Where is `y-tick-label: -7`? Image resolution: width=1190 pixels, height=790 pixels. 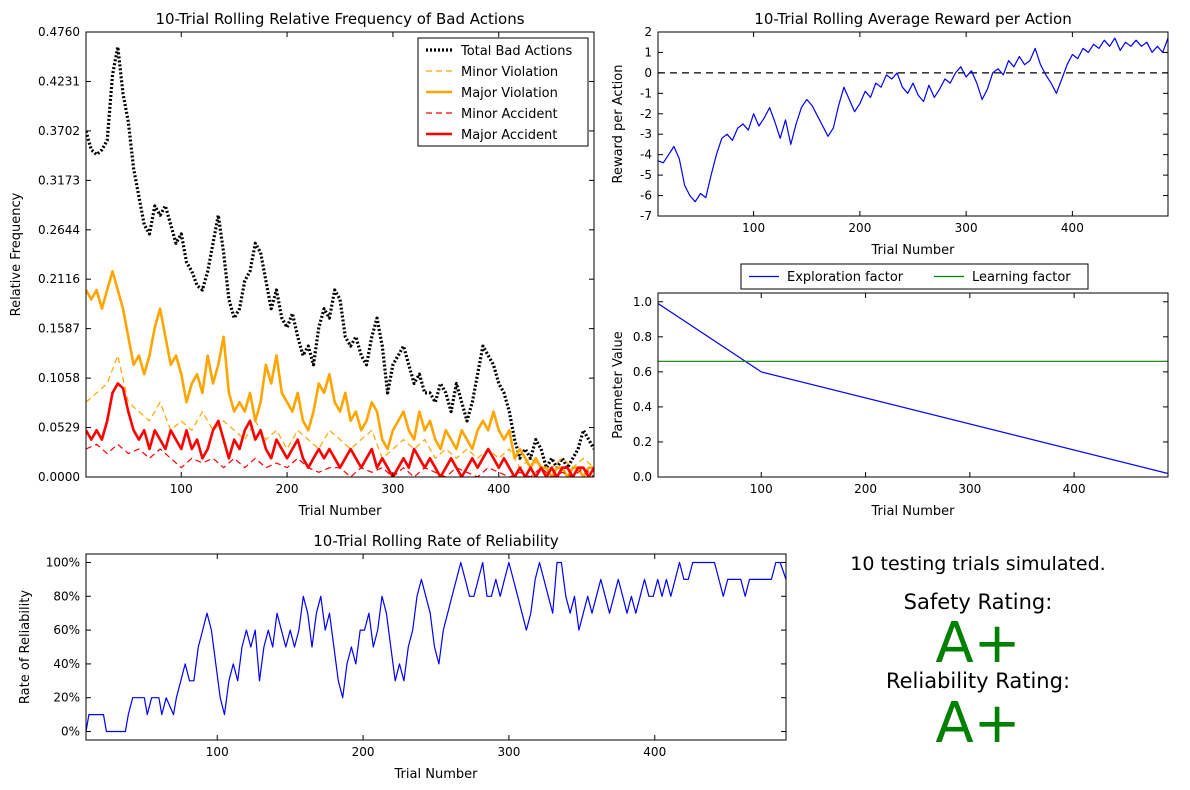
y-tick-label: -7 is located at coordinates (646, 216).